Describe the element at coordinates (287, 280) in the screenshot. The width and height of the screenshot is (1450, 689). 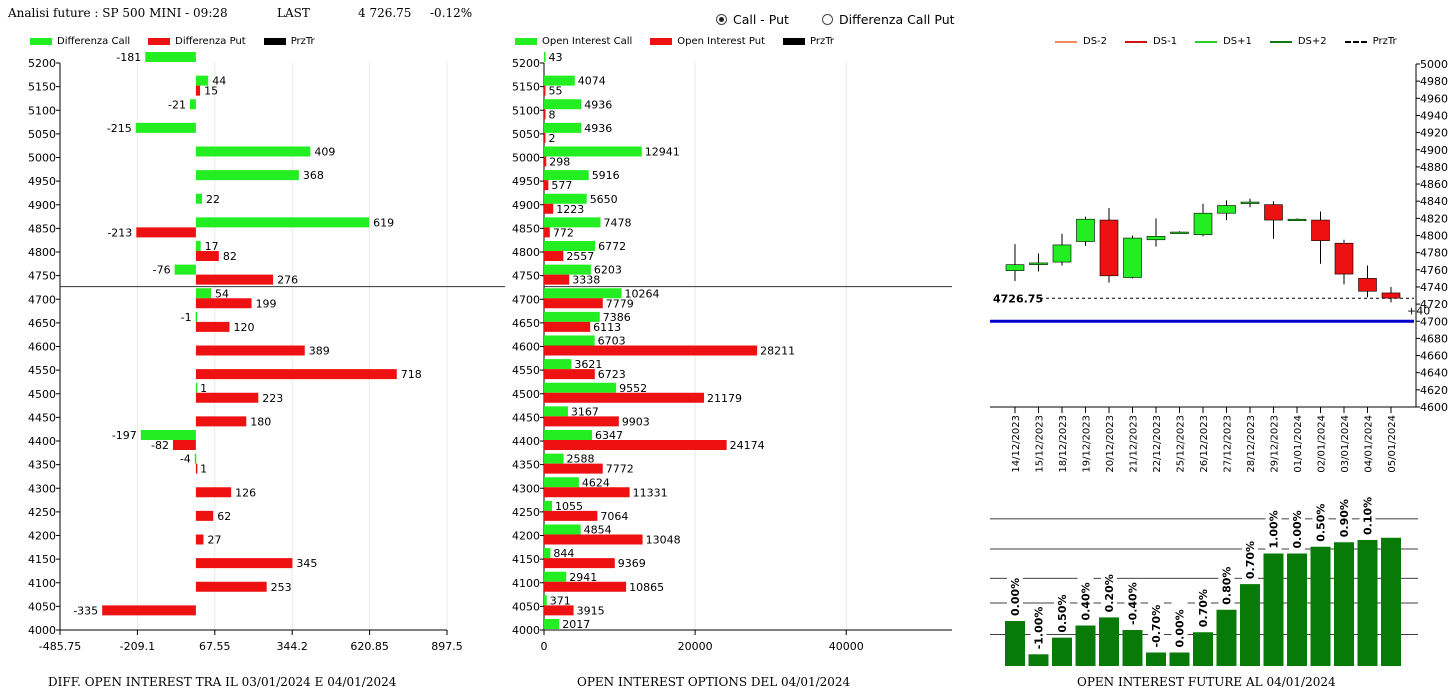
I see `bar-label: 276` at that location.